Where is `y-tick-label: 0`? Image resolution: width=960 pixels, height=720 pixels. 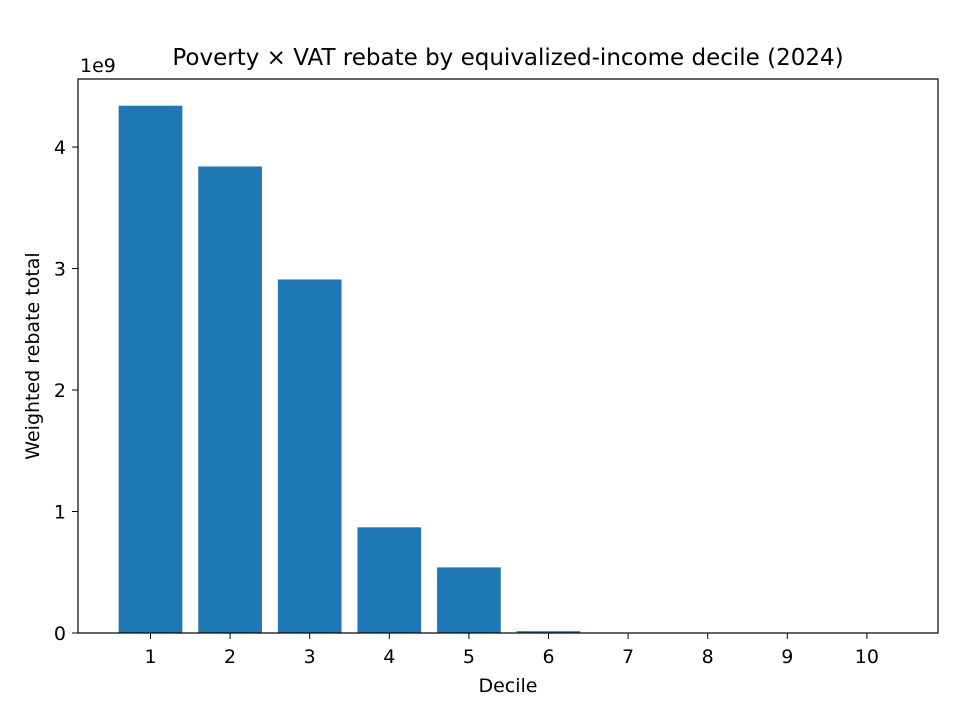
y-tick-label: 0 is located at coordinates (60, 634).